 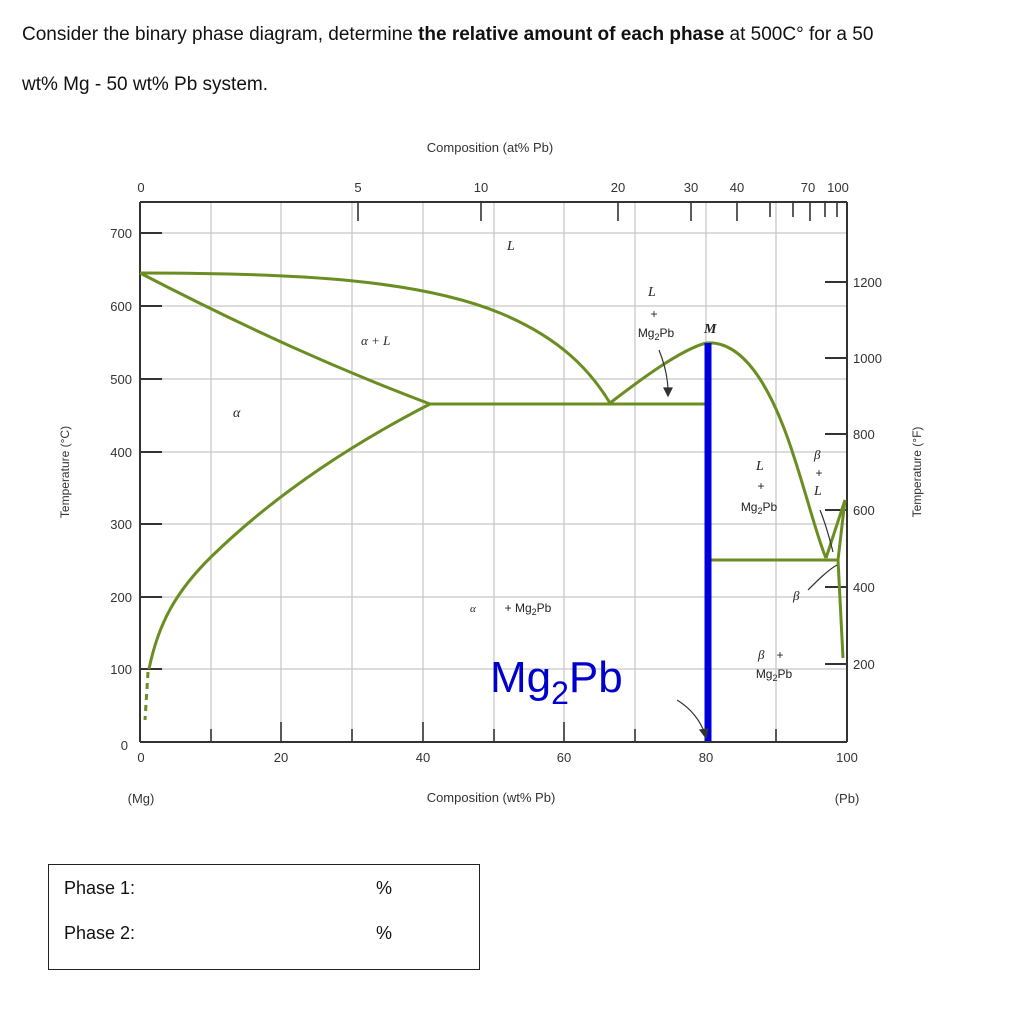 What do you see at coordinates (867, 282) in the screenshot?
I see `svg-text: 1200` at bounding box center [867, 282].